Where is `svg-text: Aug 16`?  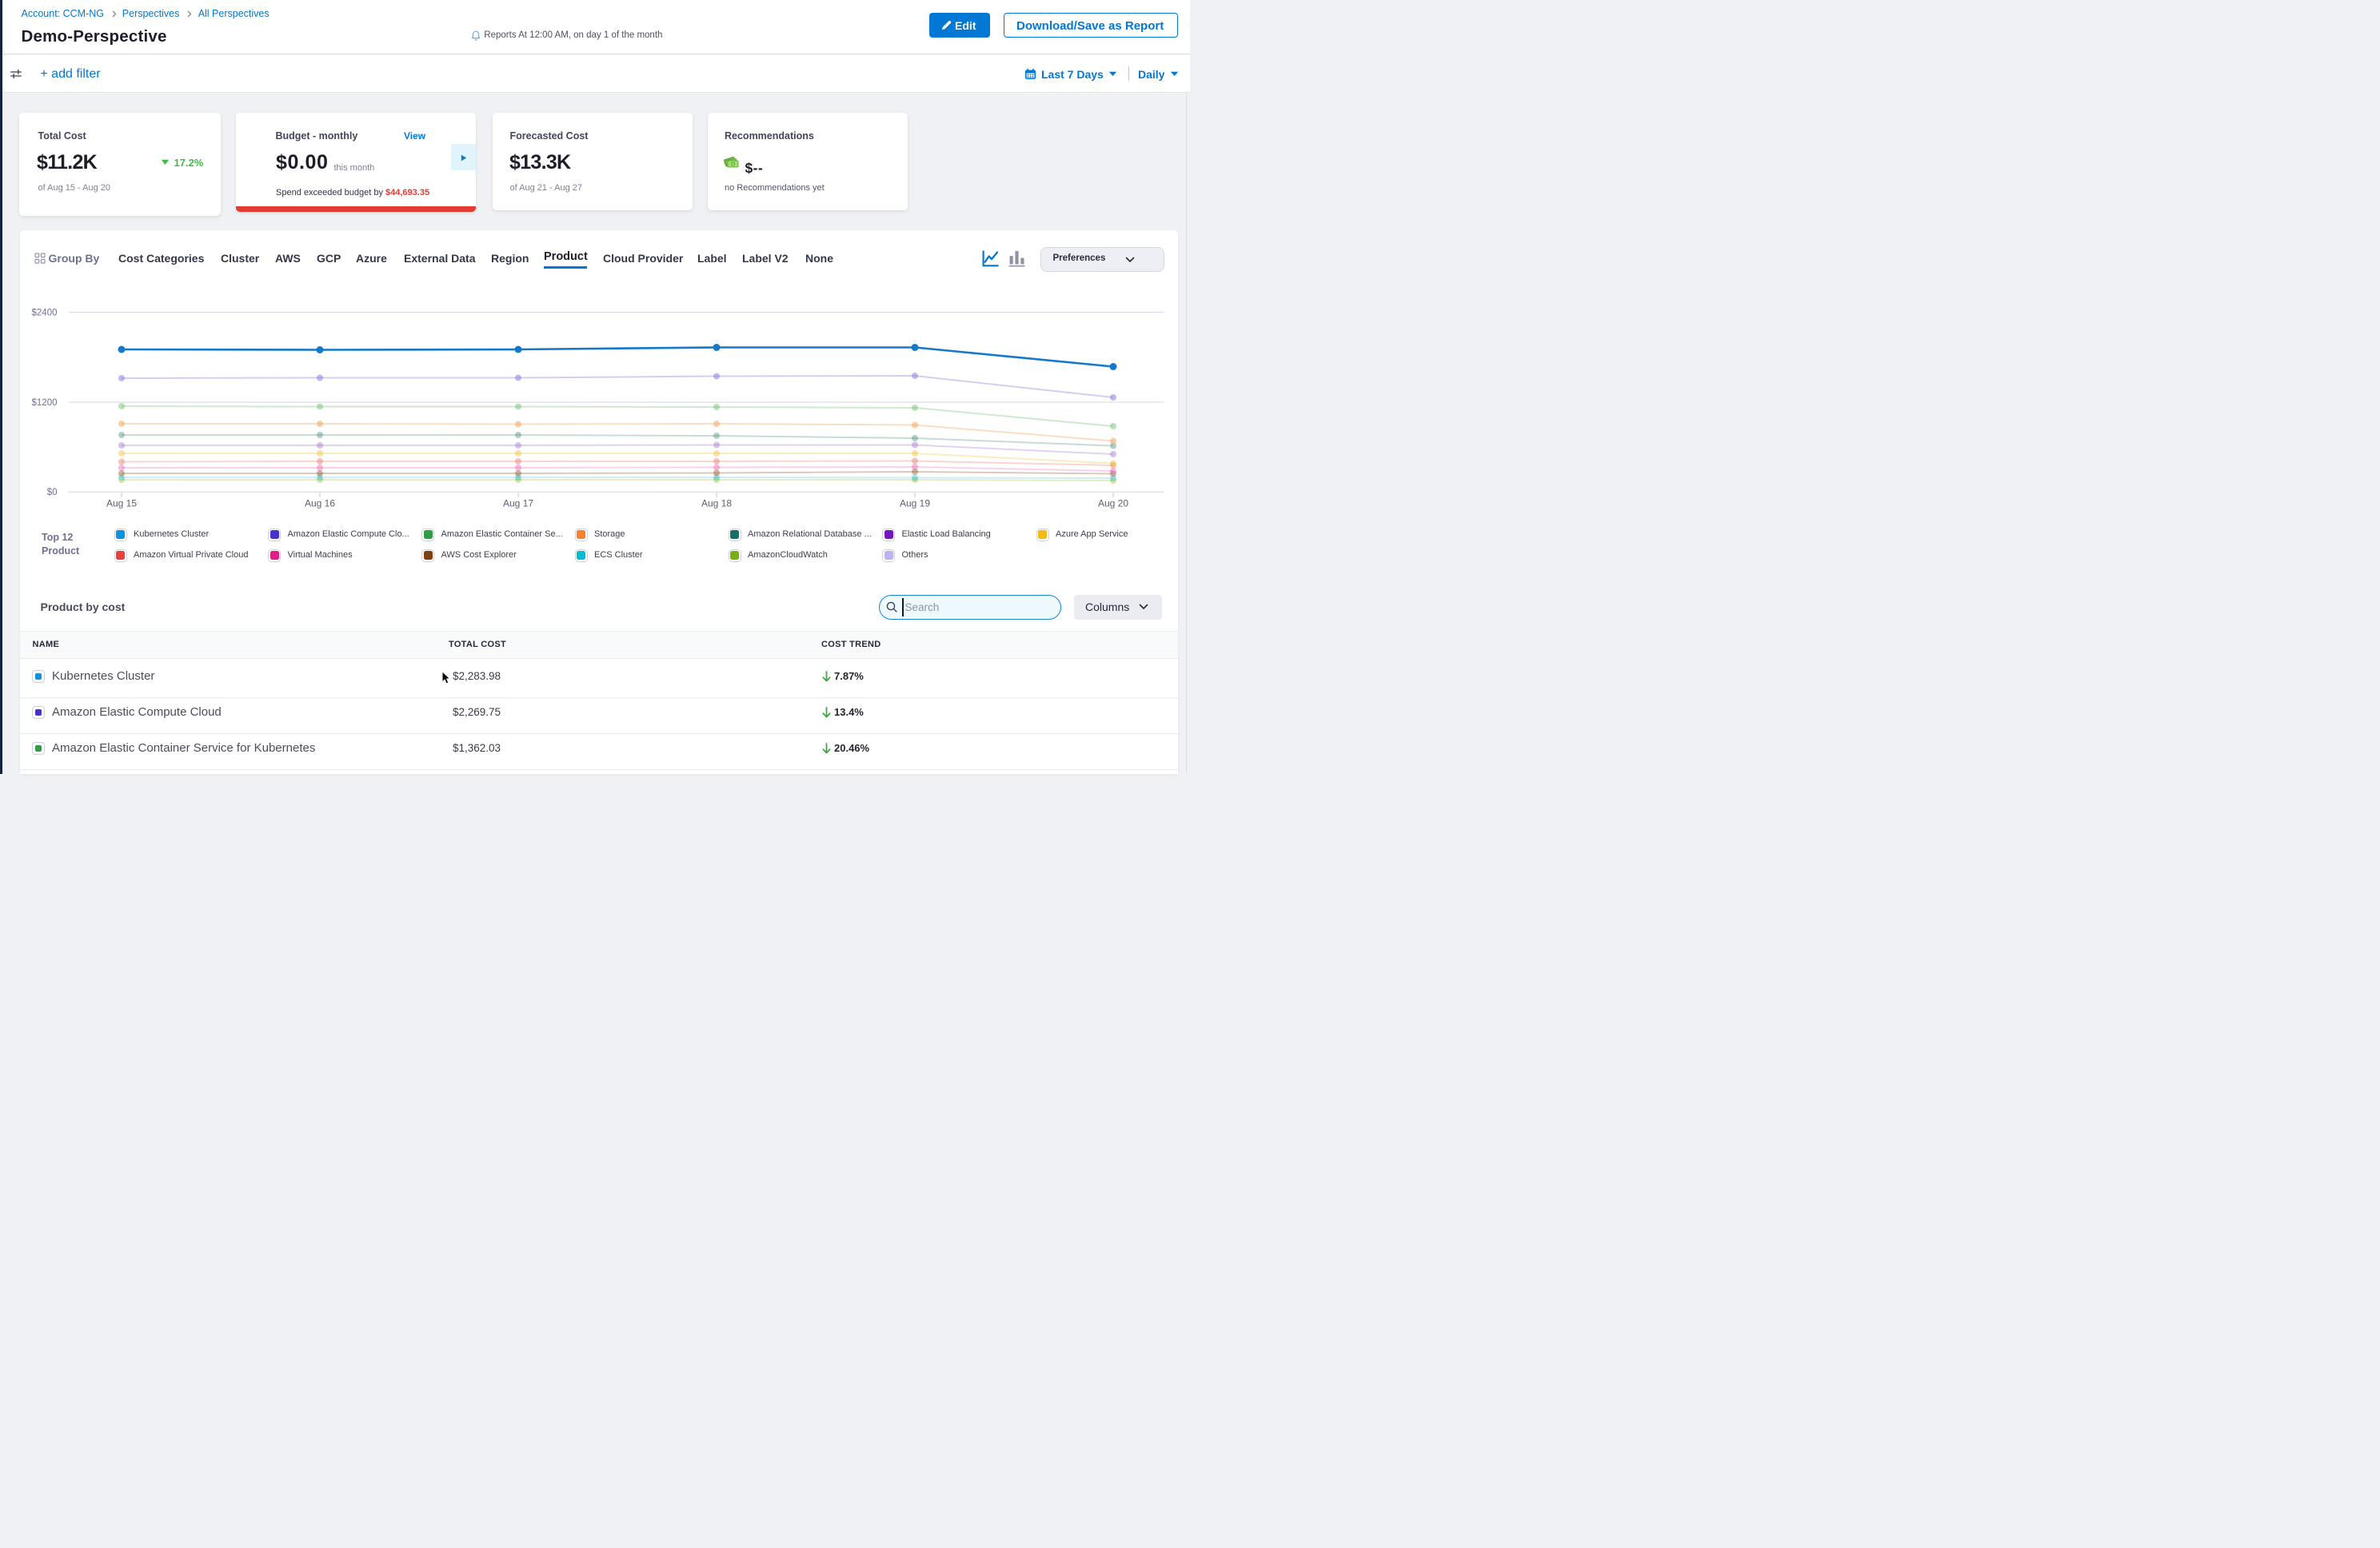
svg-text: Aug 16 is located at coordinates (320, 503).